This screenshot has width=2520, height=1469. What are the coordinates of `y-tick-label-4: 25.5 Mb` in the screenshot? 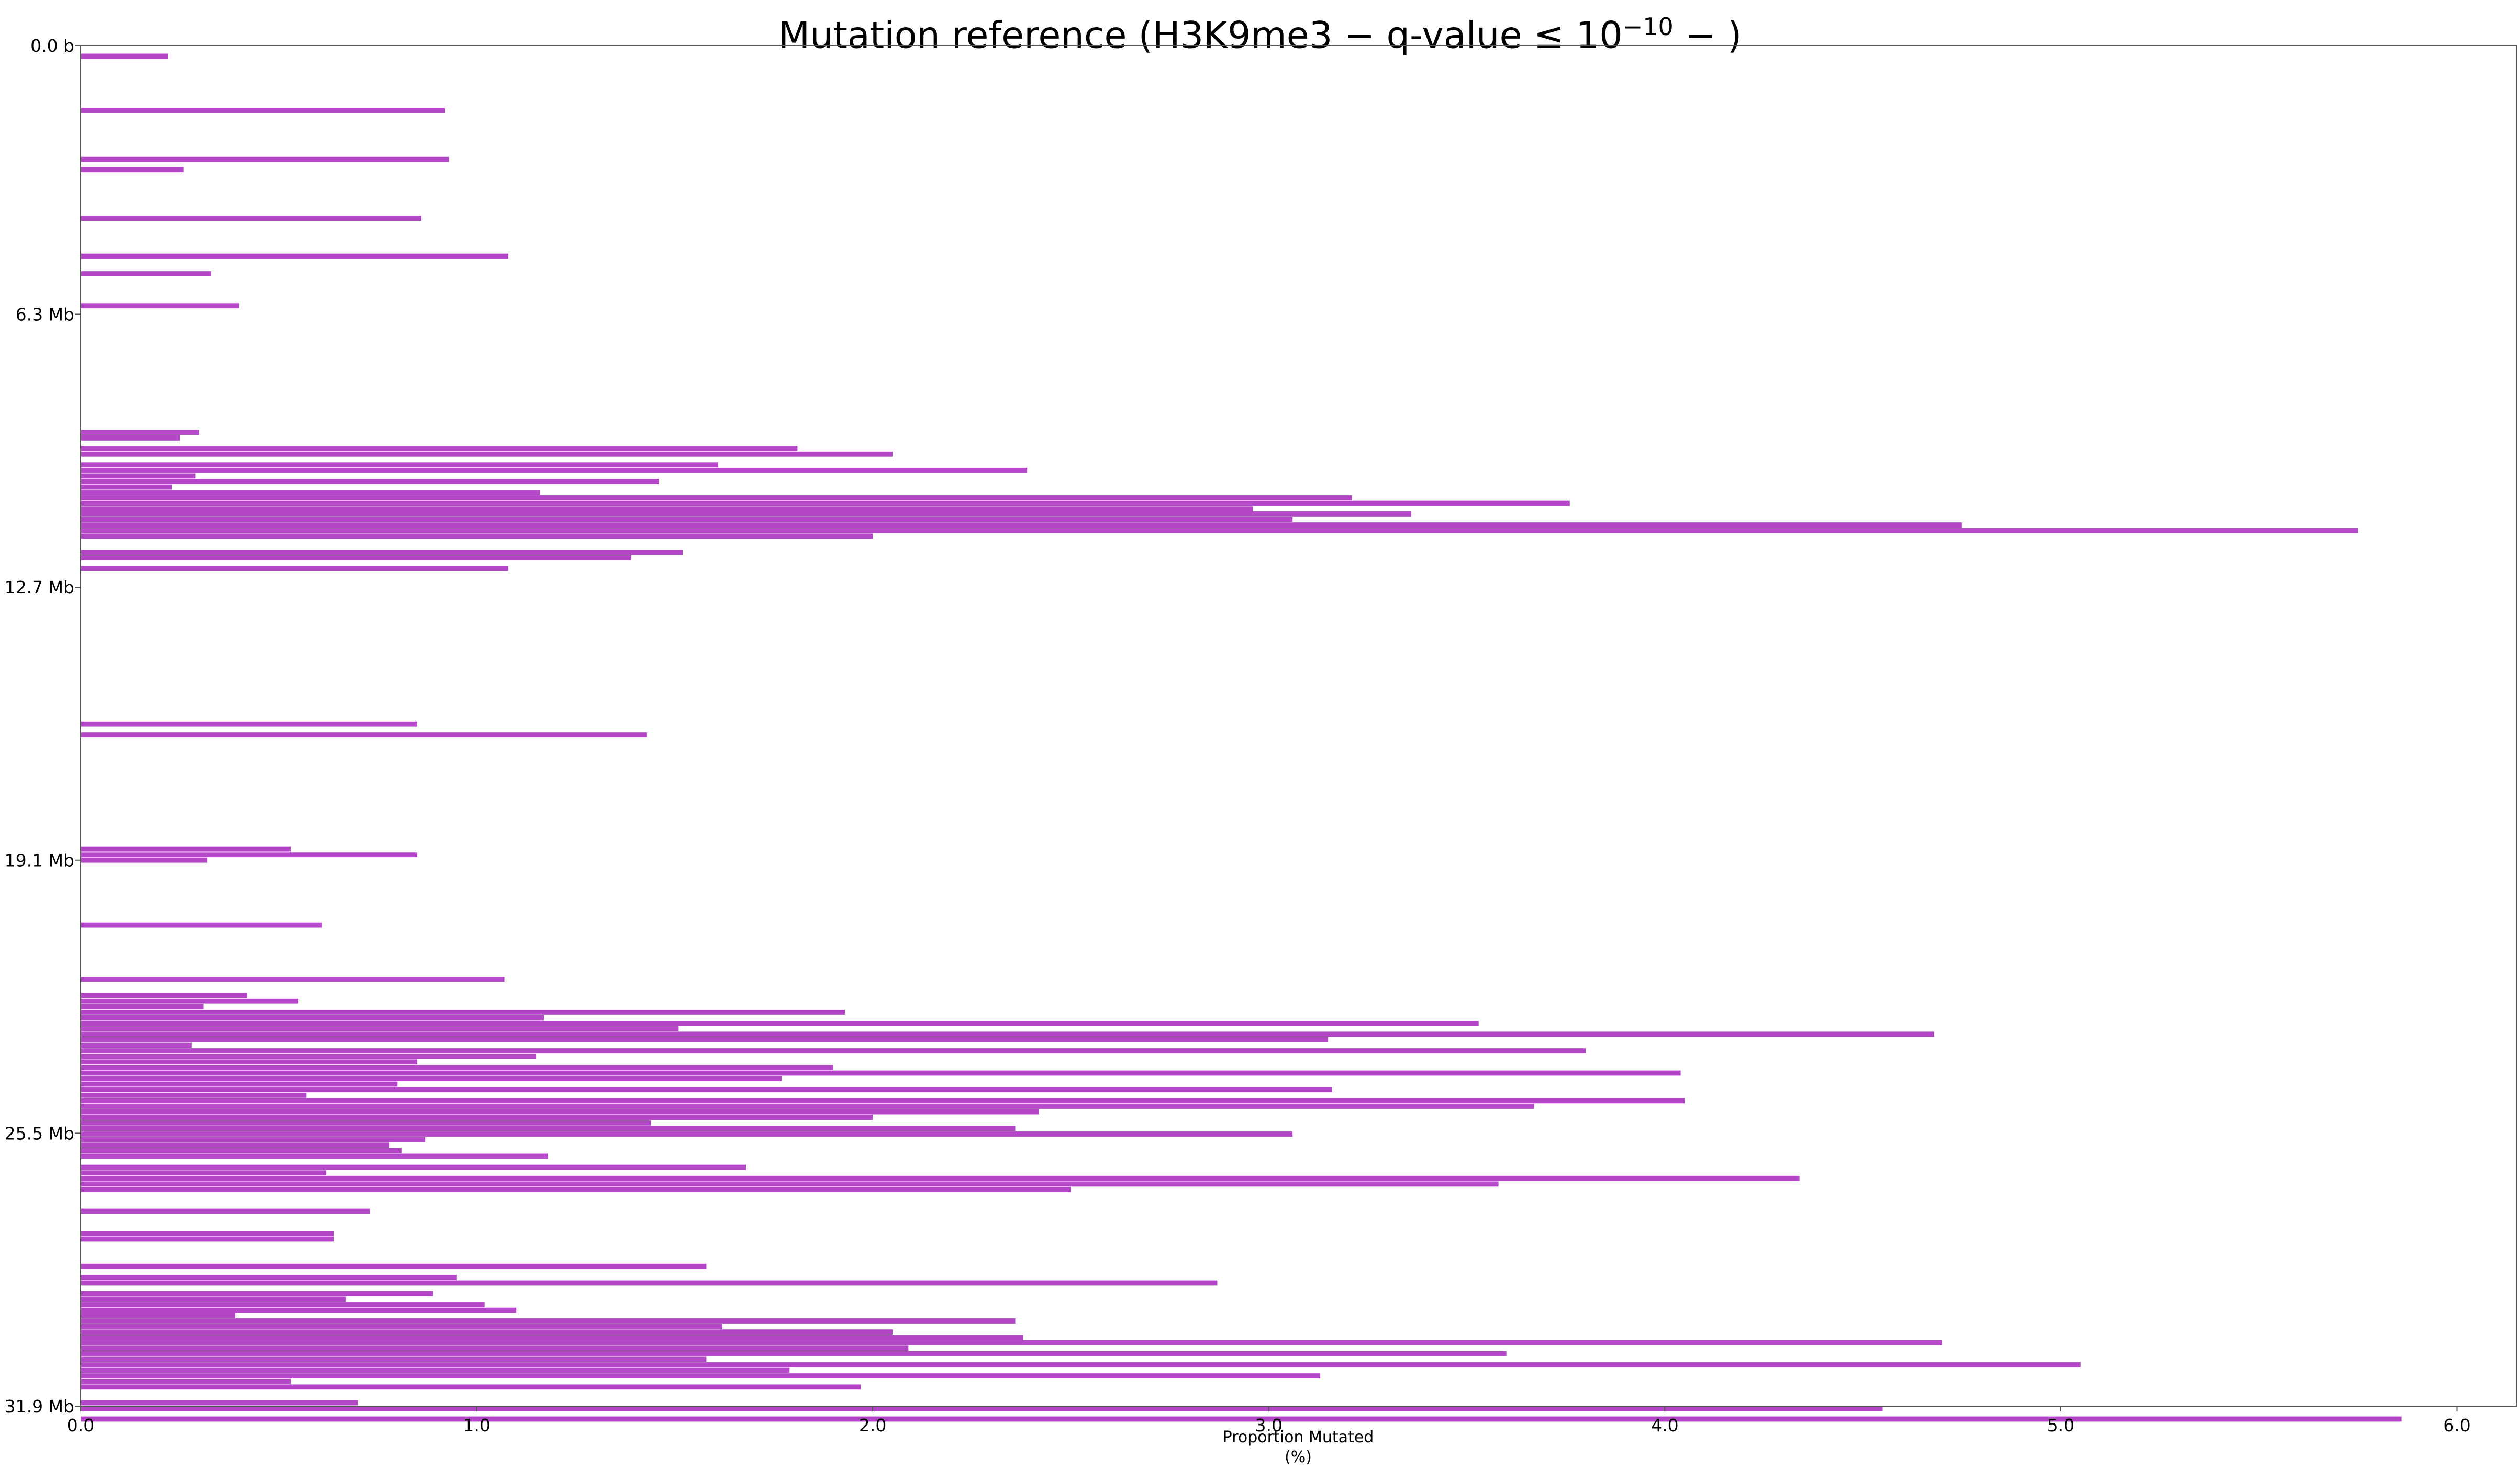 It's located at (39, 1133).